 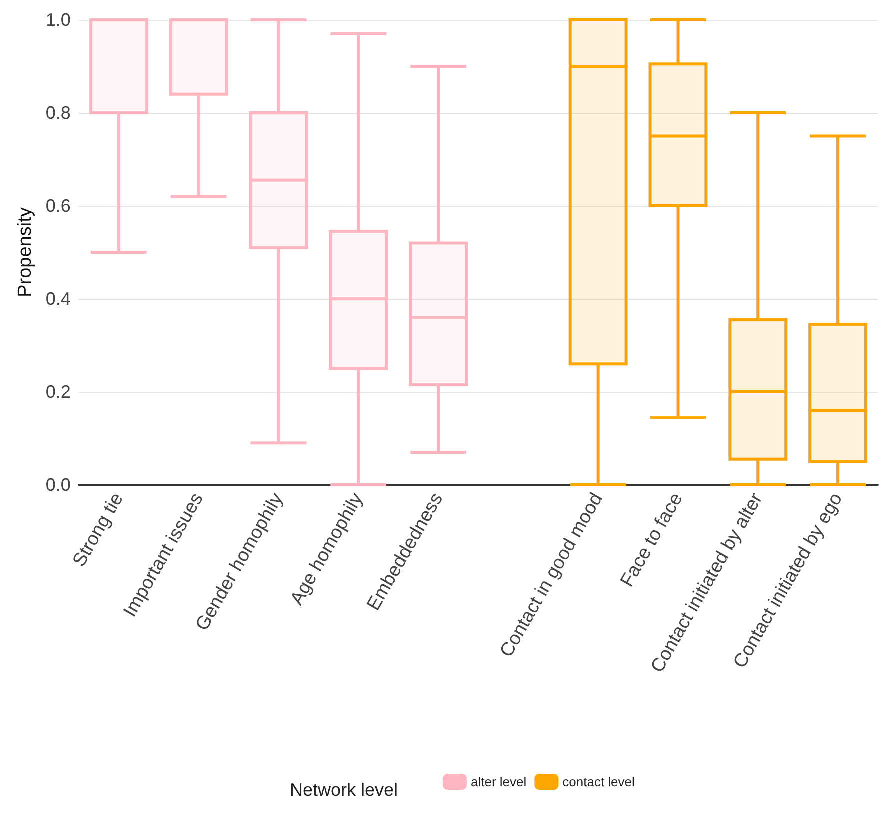 I want to click on legend-label: contact level, so click(x=599, y=782).